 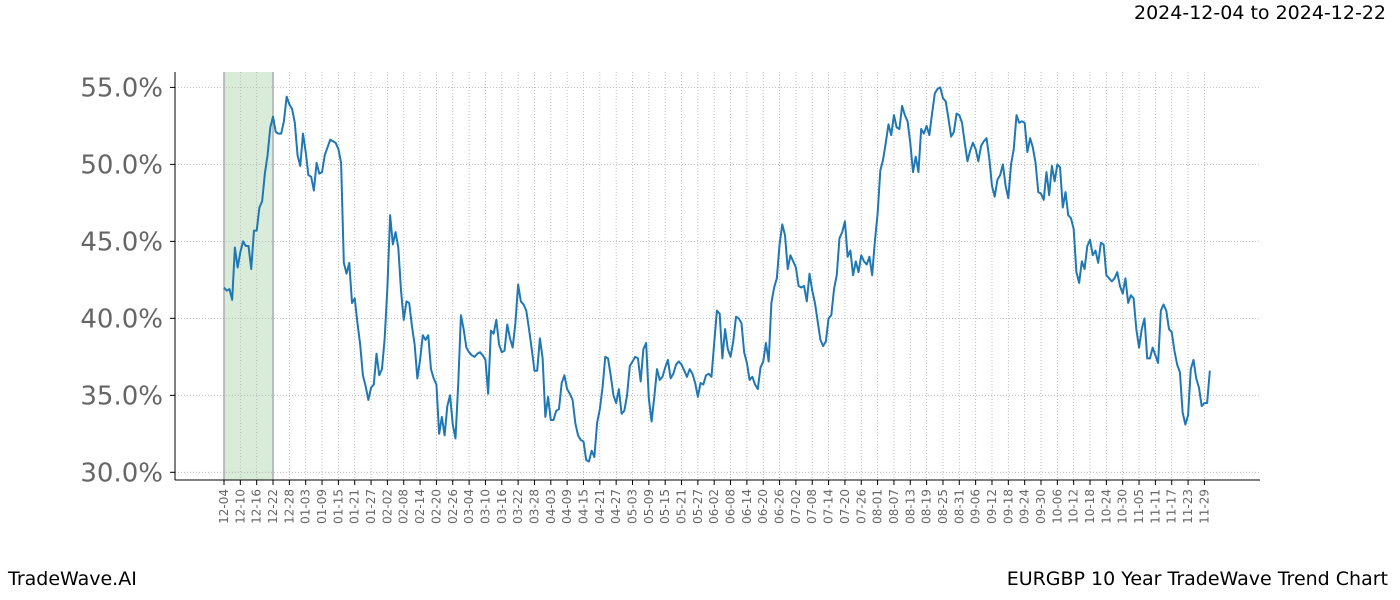 What do you see at coordinates (469, 506) in the screenshot?
I see `x-tick-label: 03-04` at bounding box center [469, 506].